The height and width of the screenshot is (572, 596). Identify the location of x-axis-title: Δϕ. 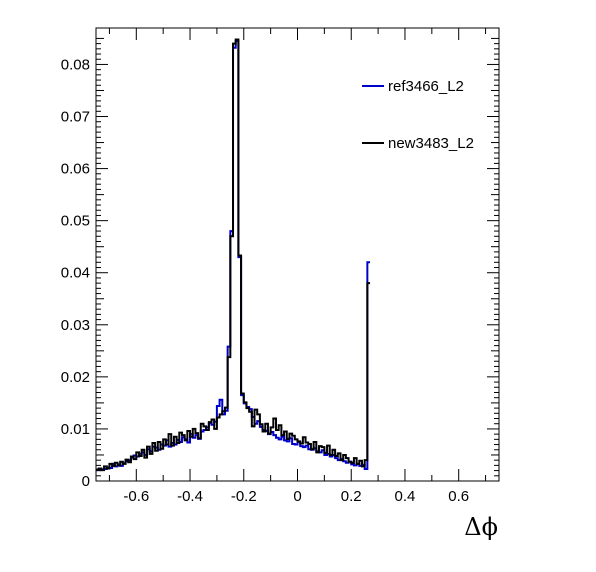
(481, 527).